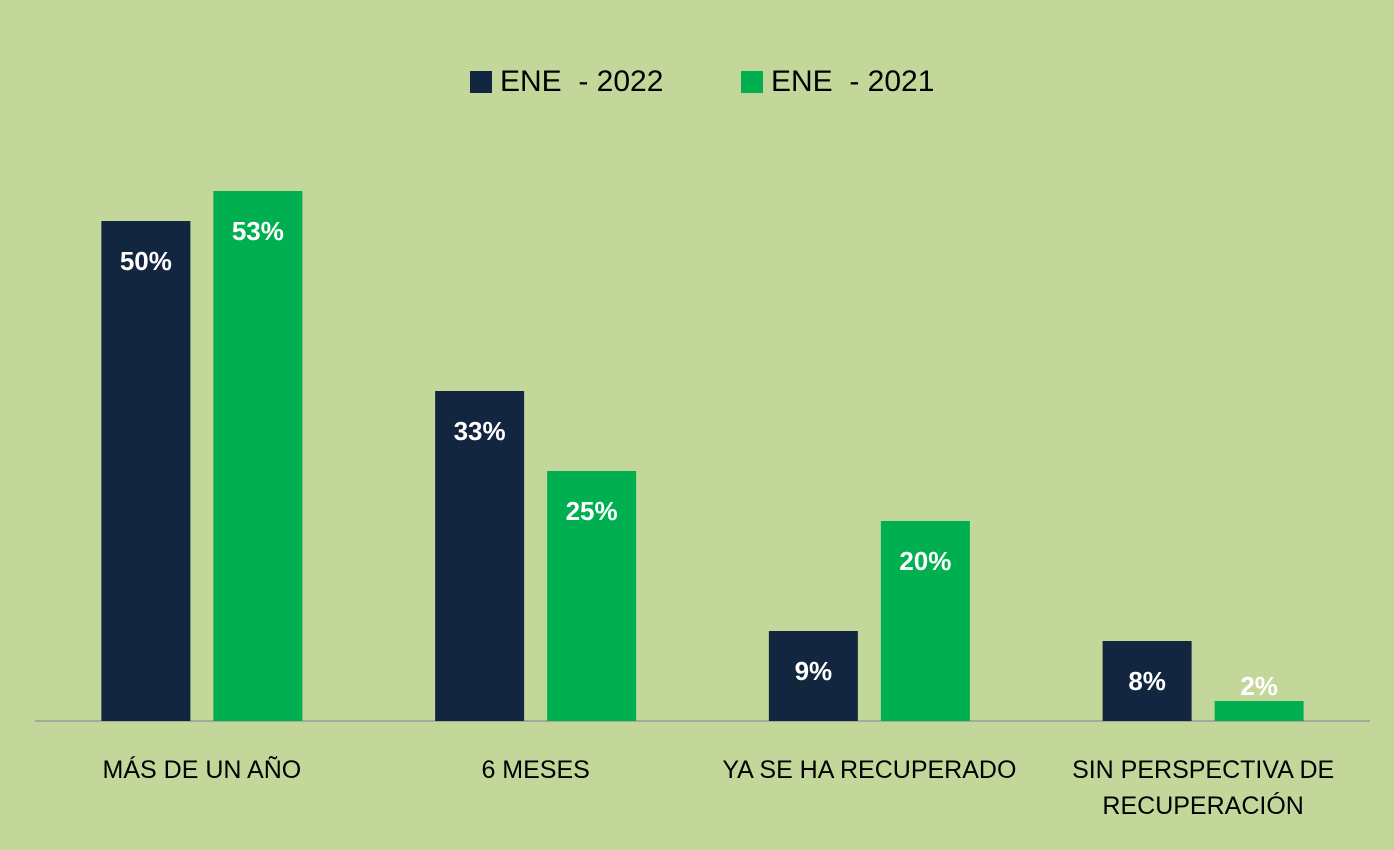  I want to click on x-tick-label: MÁS DE UN AÑO, so click(202, 770).